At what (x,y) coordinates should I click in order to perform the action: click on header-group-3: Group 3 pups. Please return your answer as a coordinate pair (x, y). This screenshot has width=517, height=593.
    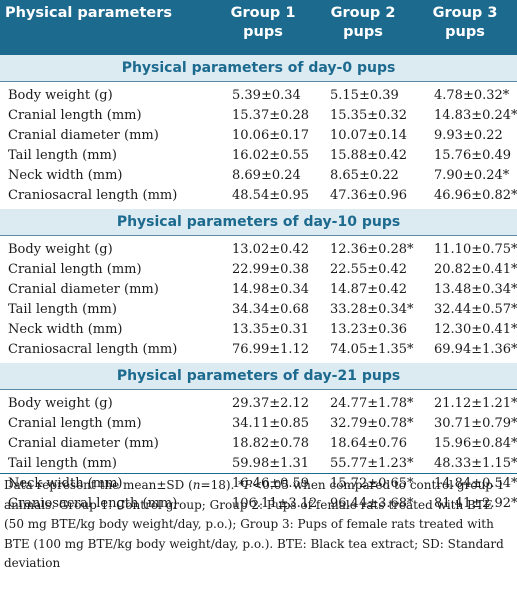
    Looking at the image, I should click on (465, 27).